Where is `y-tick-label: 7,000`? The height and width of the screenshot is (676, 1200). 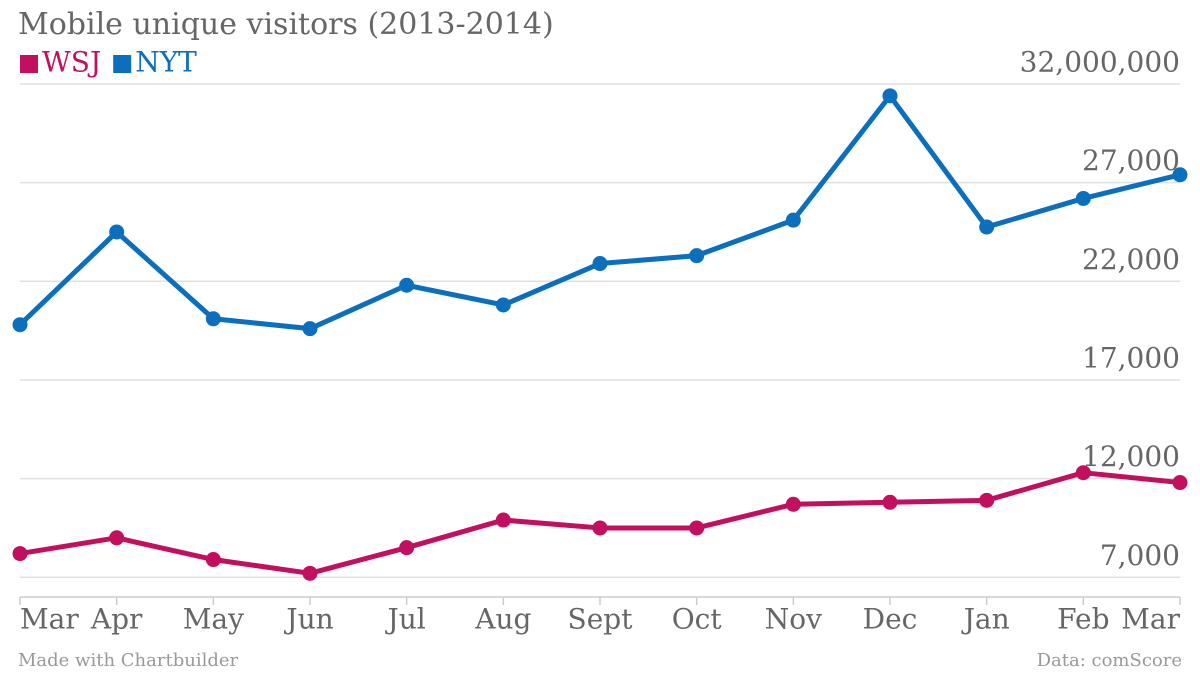 y-tick-label: 7,000 is located at coordinates (1140, 555).